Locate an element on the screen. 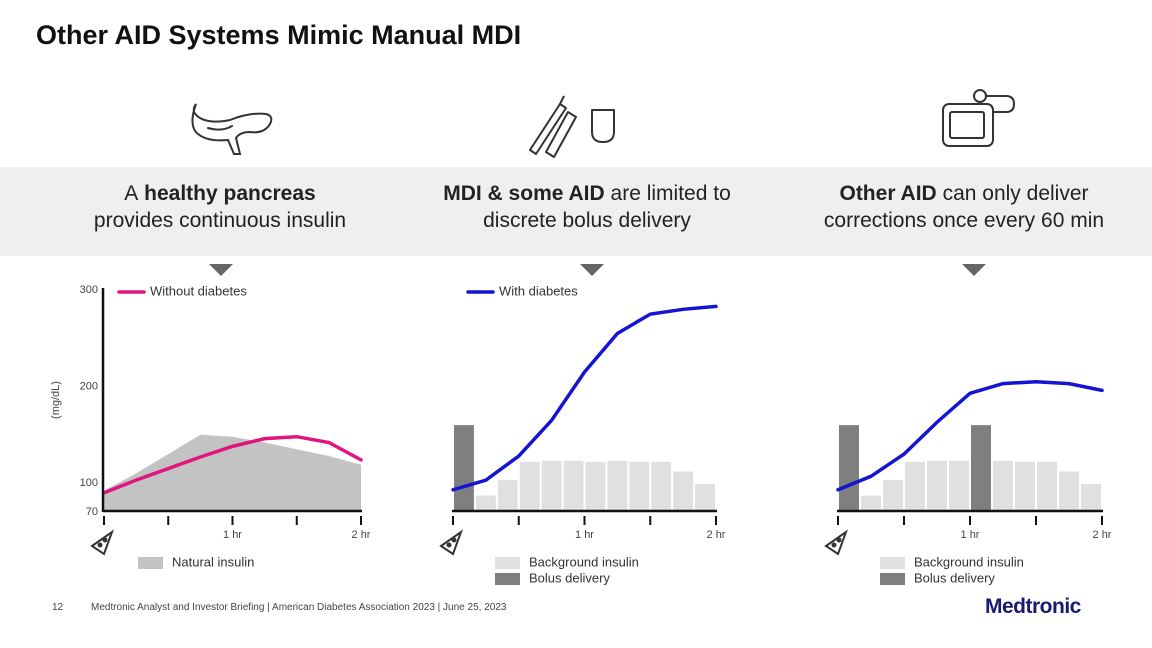  pancreas-icon is located at coordinates (232, 129).